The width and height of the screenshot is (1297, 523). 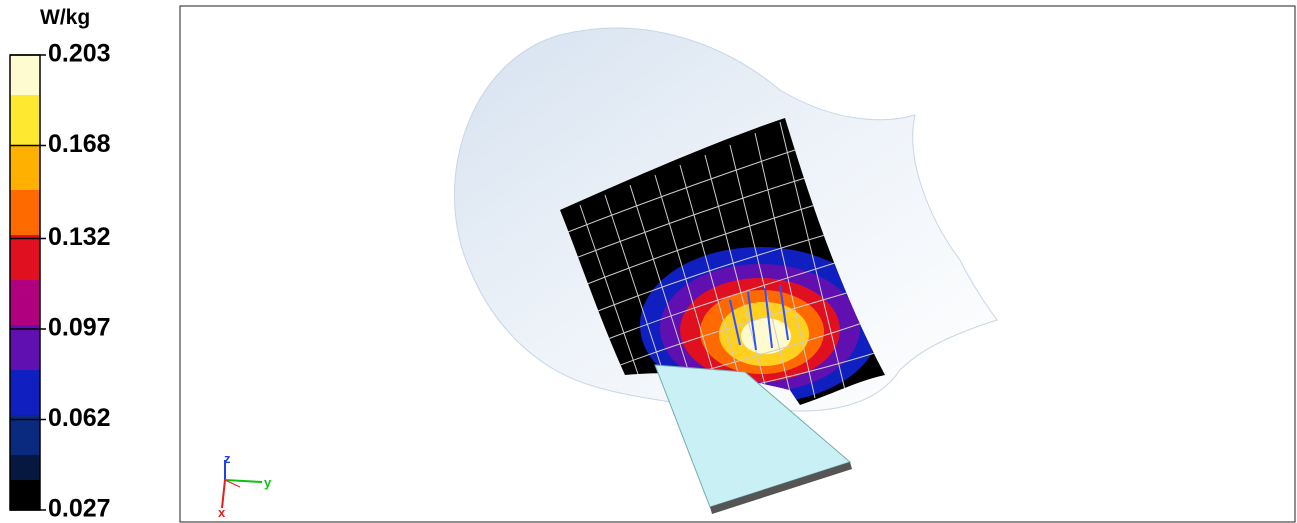 What do you see at coordinates (242, 484) in the screenshot?
I see `axes-gizmo` at bounding box center [242, 484].